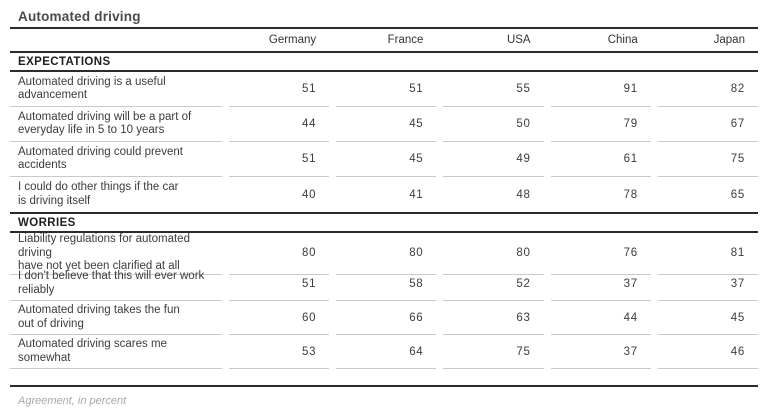  Describe the element at coordinates (707, 124) in the screenshot. I see `value-cell-japan: 67` at that location.